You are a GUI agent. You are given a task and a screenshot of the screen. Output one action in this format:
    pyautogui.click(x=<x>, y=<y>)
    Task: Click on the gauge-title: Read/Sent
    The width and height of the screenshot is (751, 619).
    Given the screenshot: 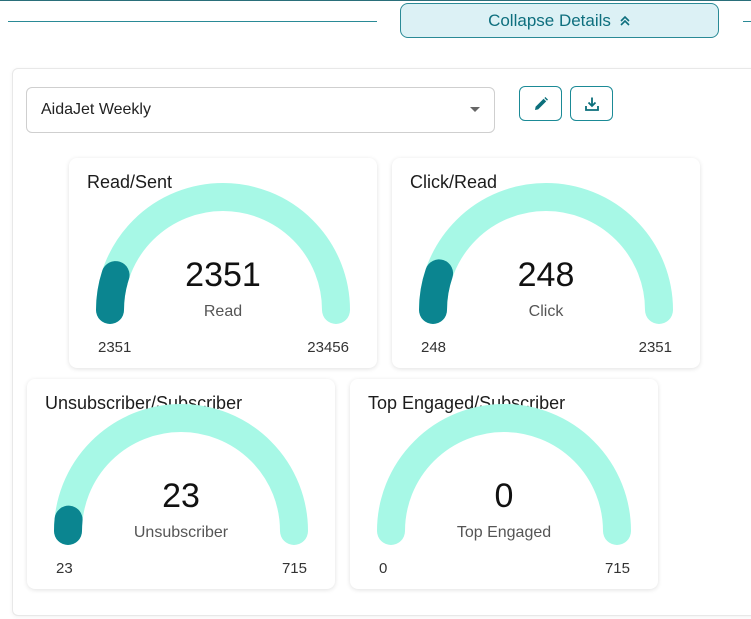 What is the action you would take?
    pyautogui.click(x=130, y=182)
    